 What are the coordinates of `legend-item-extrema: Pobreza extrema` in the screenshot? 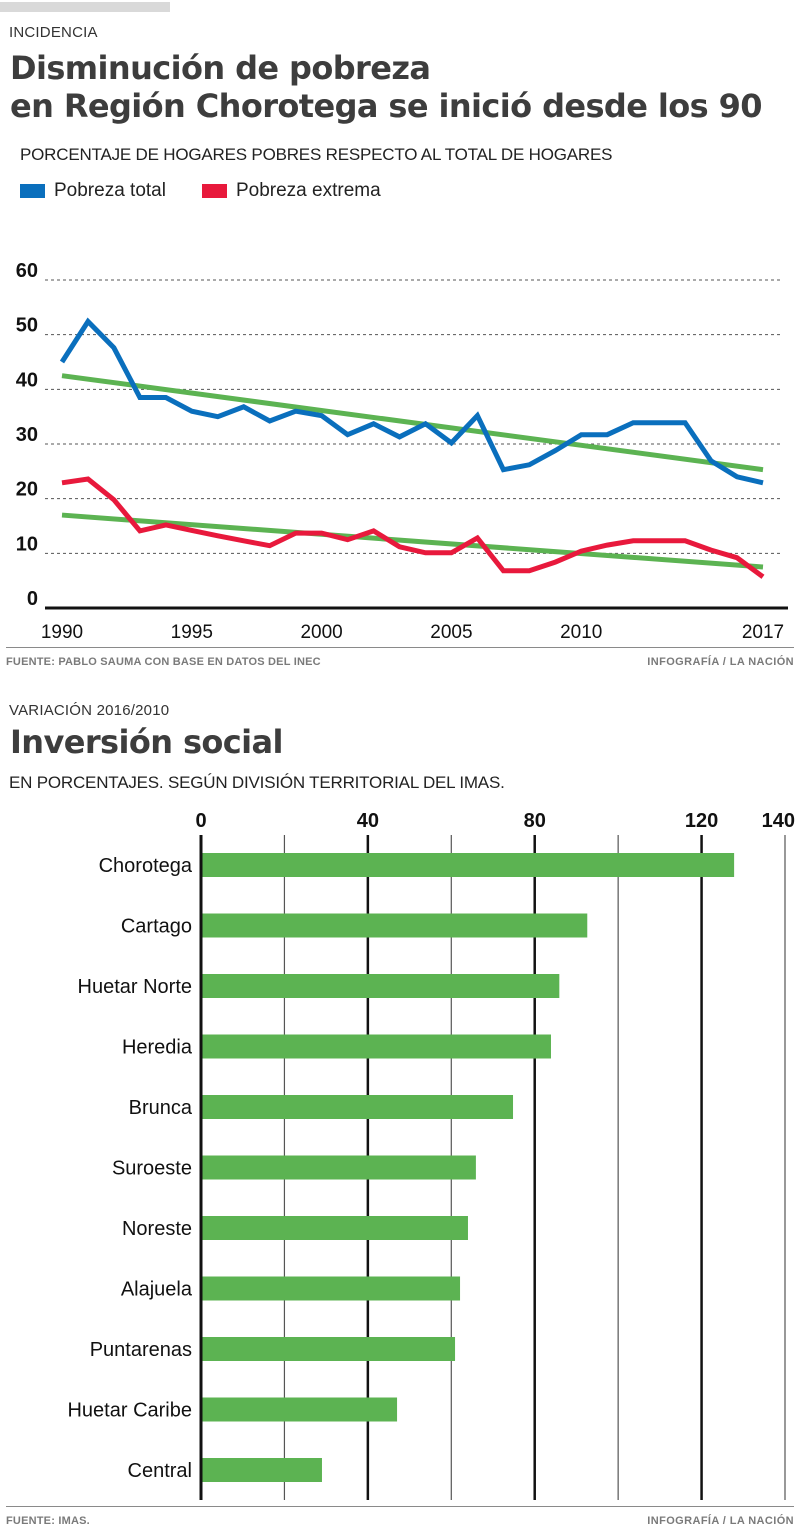 It's located at (291, 191).